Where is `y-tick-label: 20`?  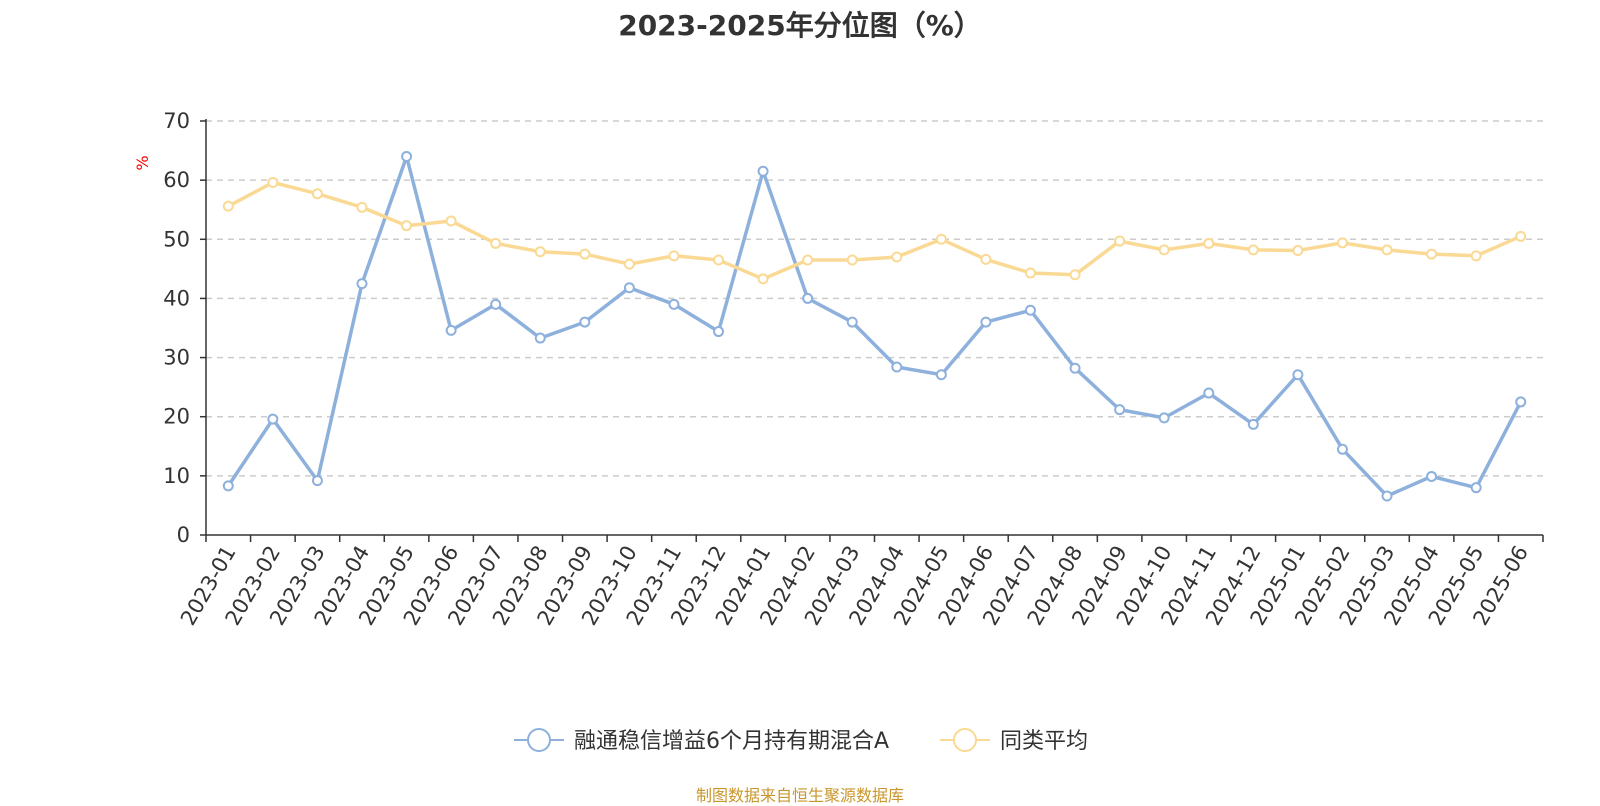
y-tick-label: 20 is located at coordinates (176, 417).